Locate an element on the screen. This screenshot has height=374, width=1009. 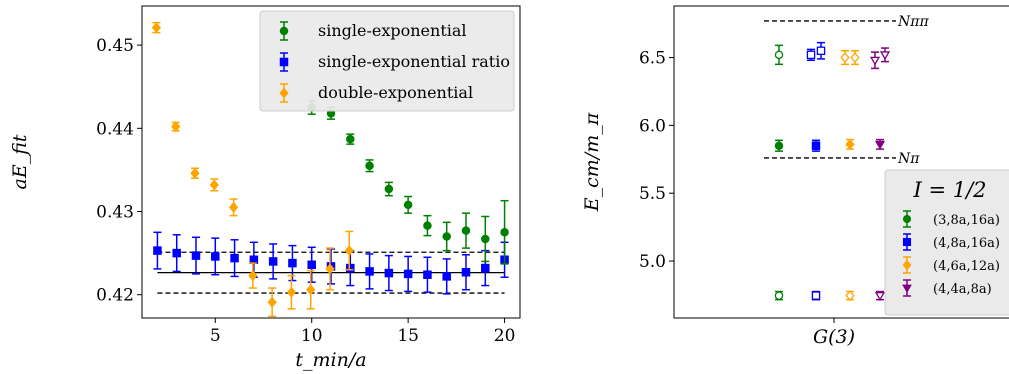
legend-label: double-exponential is located at coordinates (395, 92).